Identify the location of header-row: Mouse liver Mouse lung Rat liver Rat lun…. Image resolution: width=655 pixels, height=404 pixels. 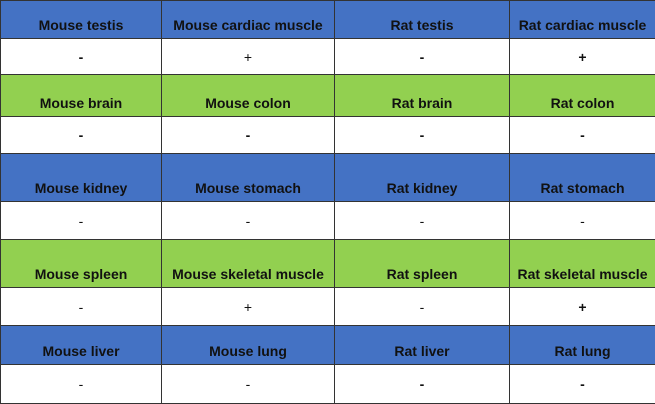
(328, 345).